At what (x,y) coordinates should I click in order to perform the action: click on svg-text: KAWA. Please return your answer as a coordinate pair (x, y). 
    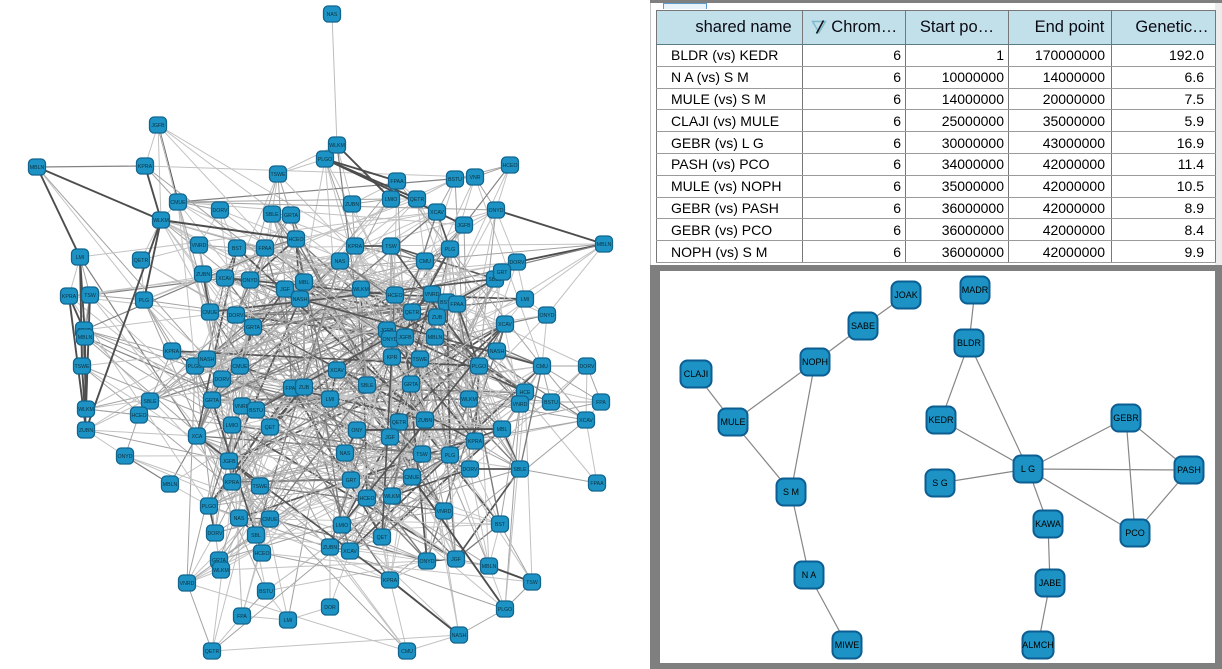
    Looking at the image, I should click on (1048, 524).